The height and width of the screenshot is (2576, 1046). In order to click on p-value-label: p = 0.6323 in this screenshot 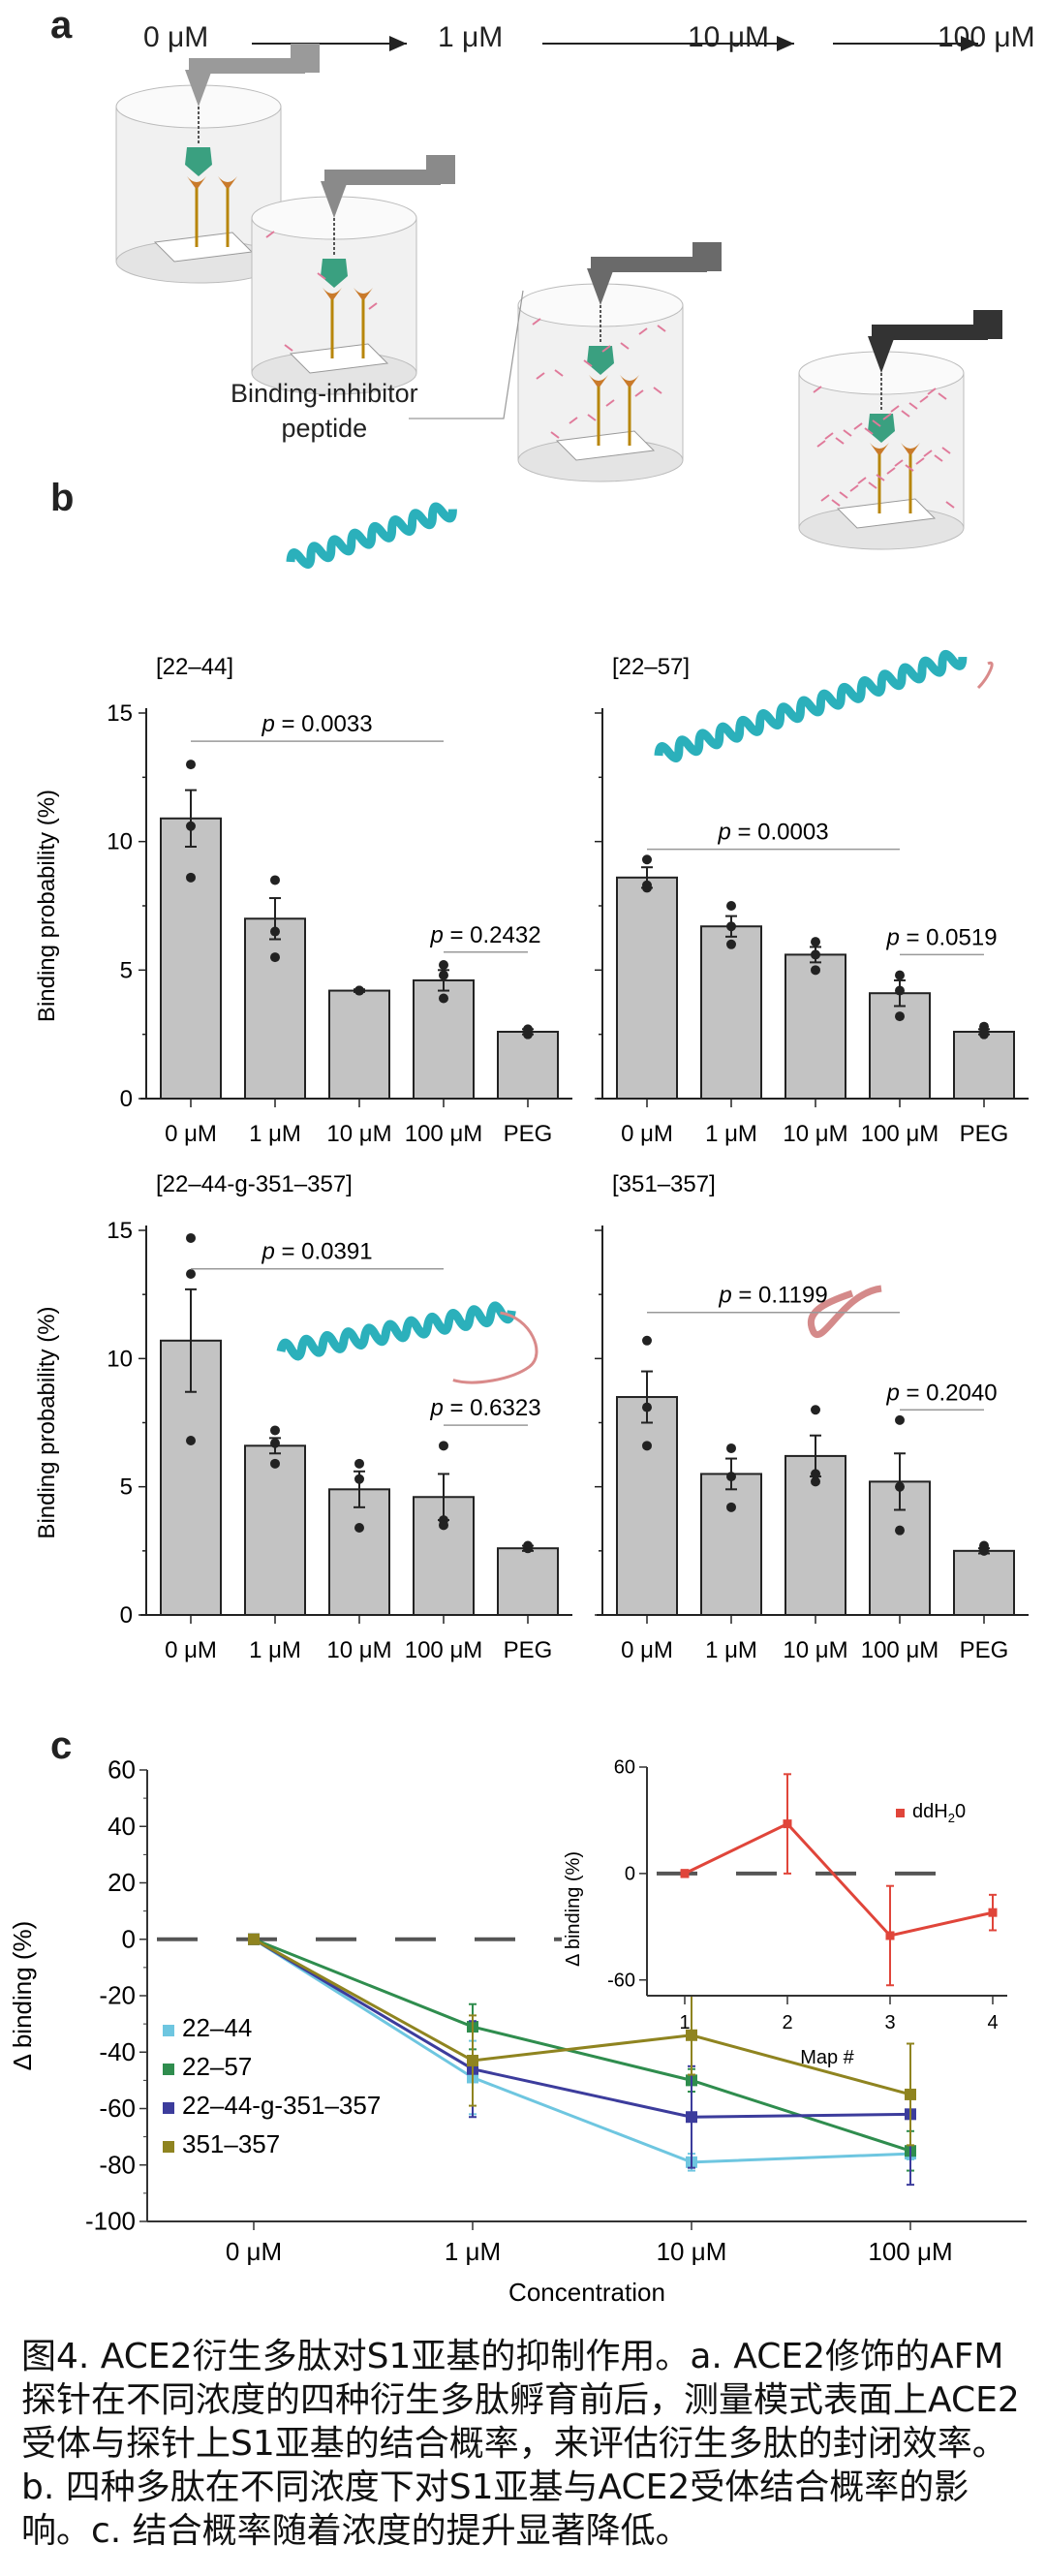, I will do `click(484, 1408)`.